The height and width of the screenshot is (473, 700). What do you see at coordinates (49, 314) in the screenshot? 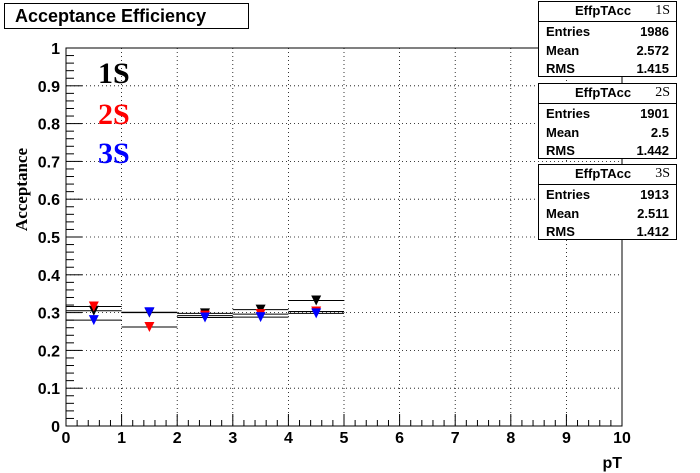
I see `y-tick-label: 0.3` at bounding box center [49, 314].